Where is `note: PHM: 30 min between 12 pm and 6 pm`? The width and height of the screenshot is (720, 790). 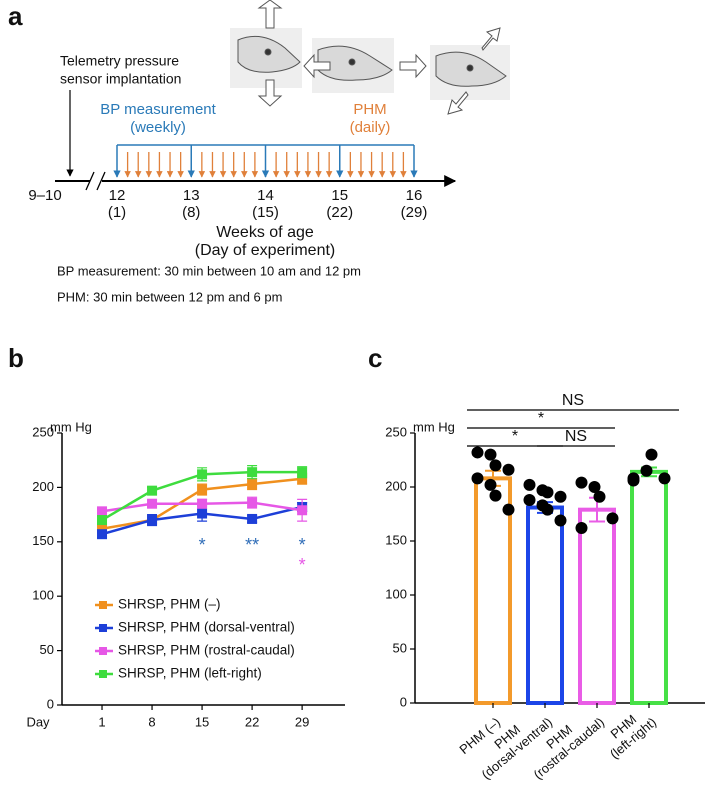 note: PHM: 30 min between 12 pm and 6 pm is located at coordinates (169, 296).